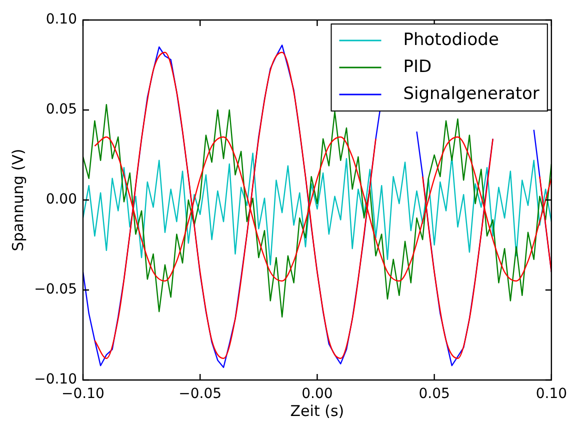  I want to click on y-tick-label: −0.05, so click(55, 290).